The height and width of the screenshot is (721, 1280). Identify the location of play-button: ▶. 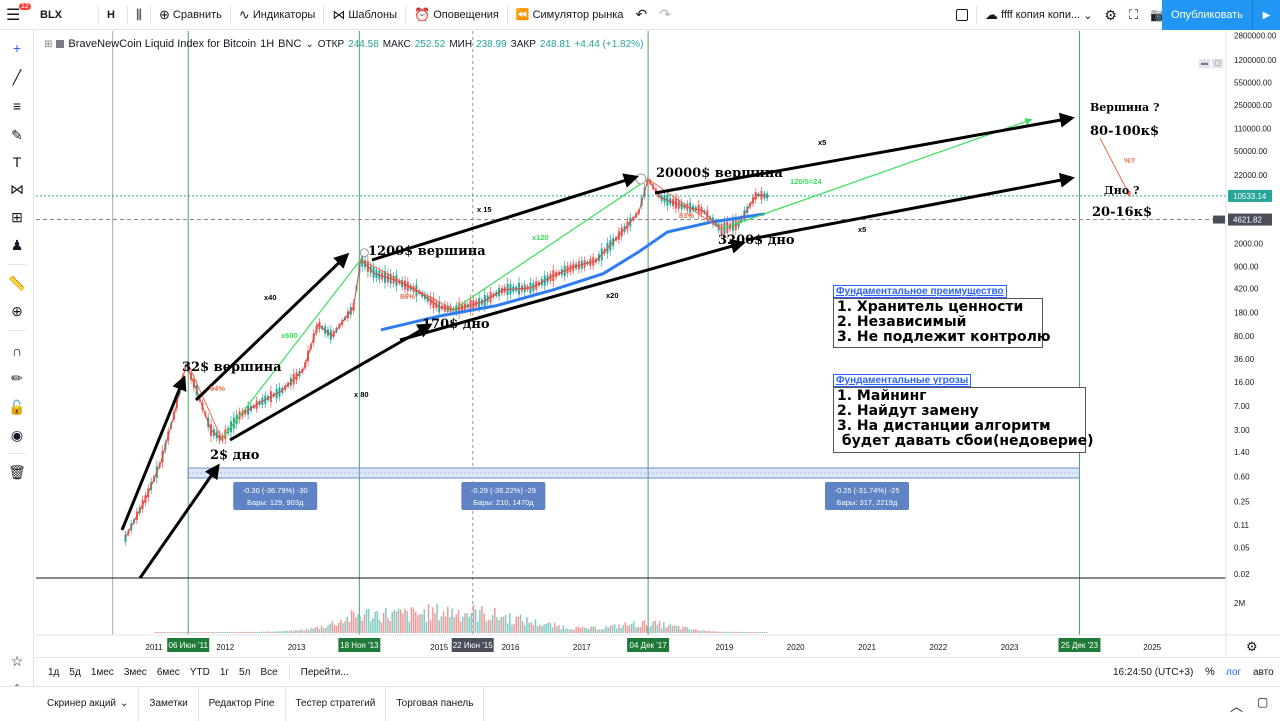
(1266, 15).